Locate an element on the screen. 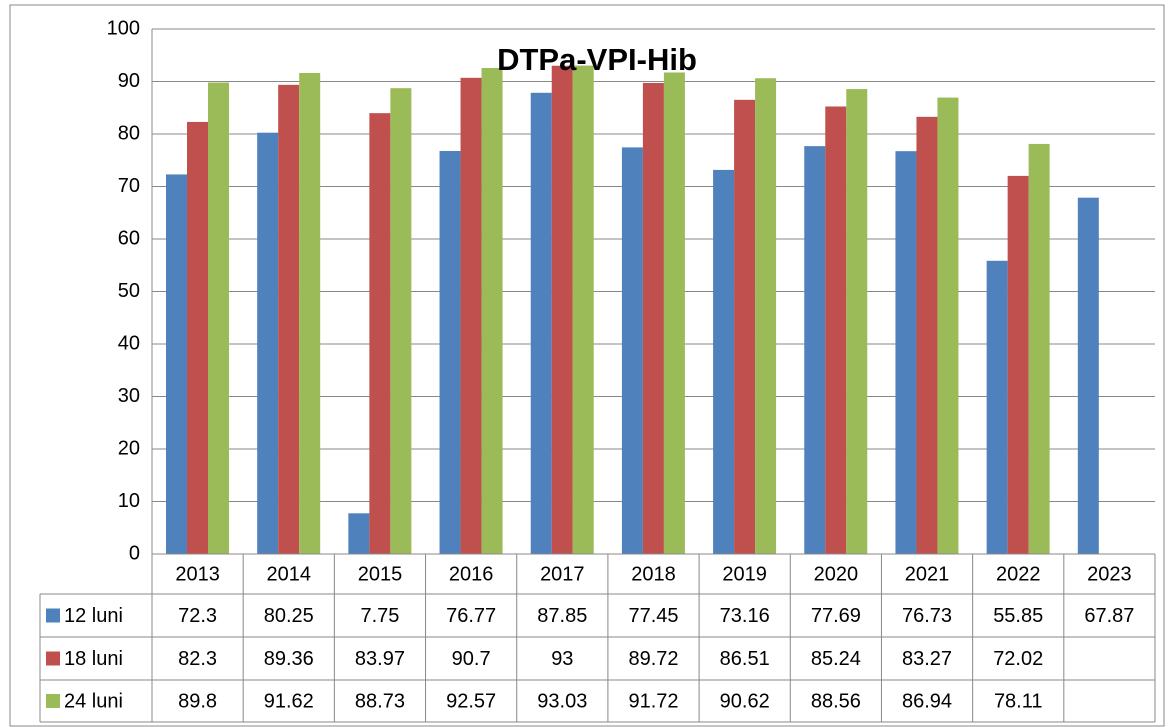 This screenshot has height=727, width=1175. y-tick-label: 90 is located at coordinates (129, 81).